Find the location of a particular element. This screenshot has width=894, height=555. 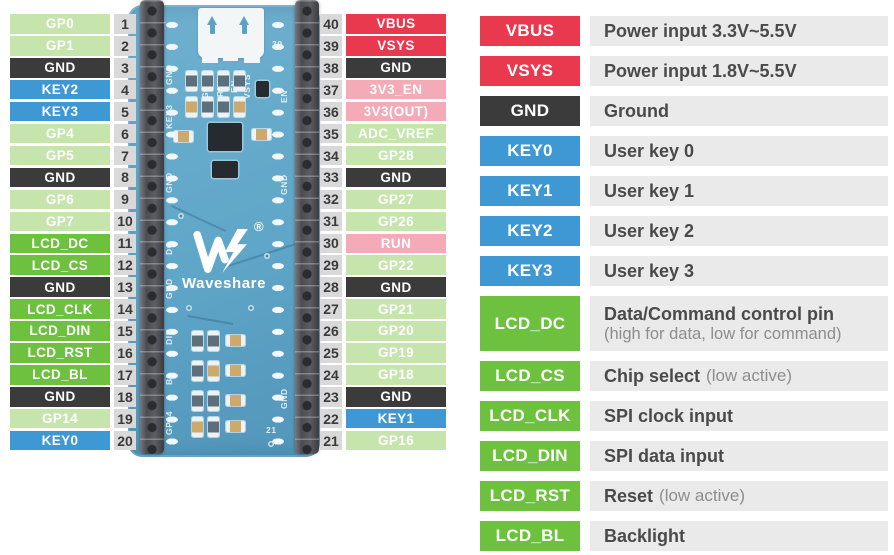

silkscreen-text: 39 is located at coordinates (277, 44).